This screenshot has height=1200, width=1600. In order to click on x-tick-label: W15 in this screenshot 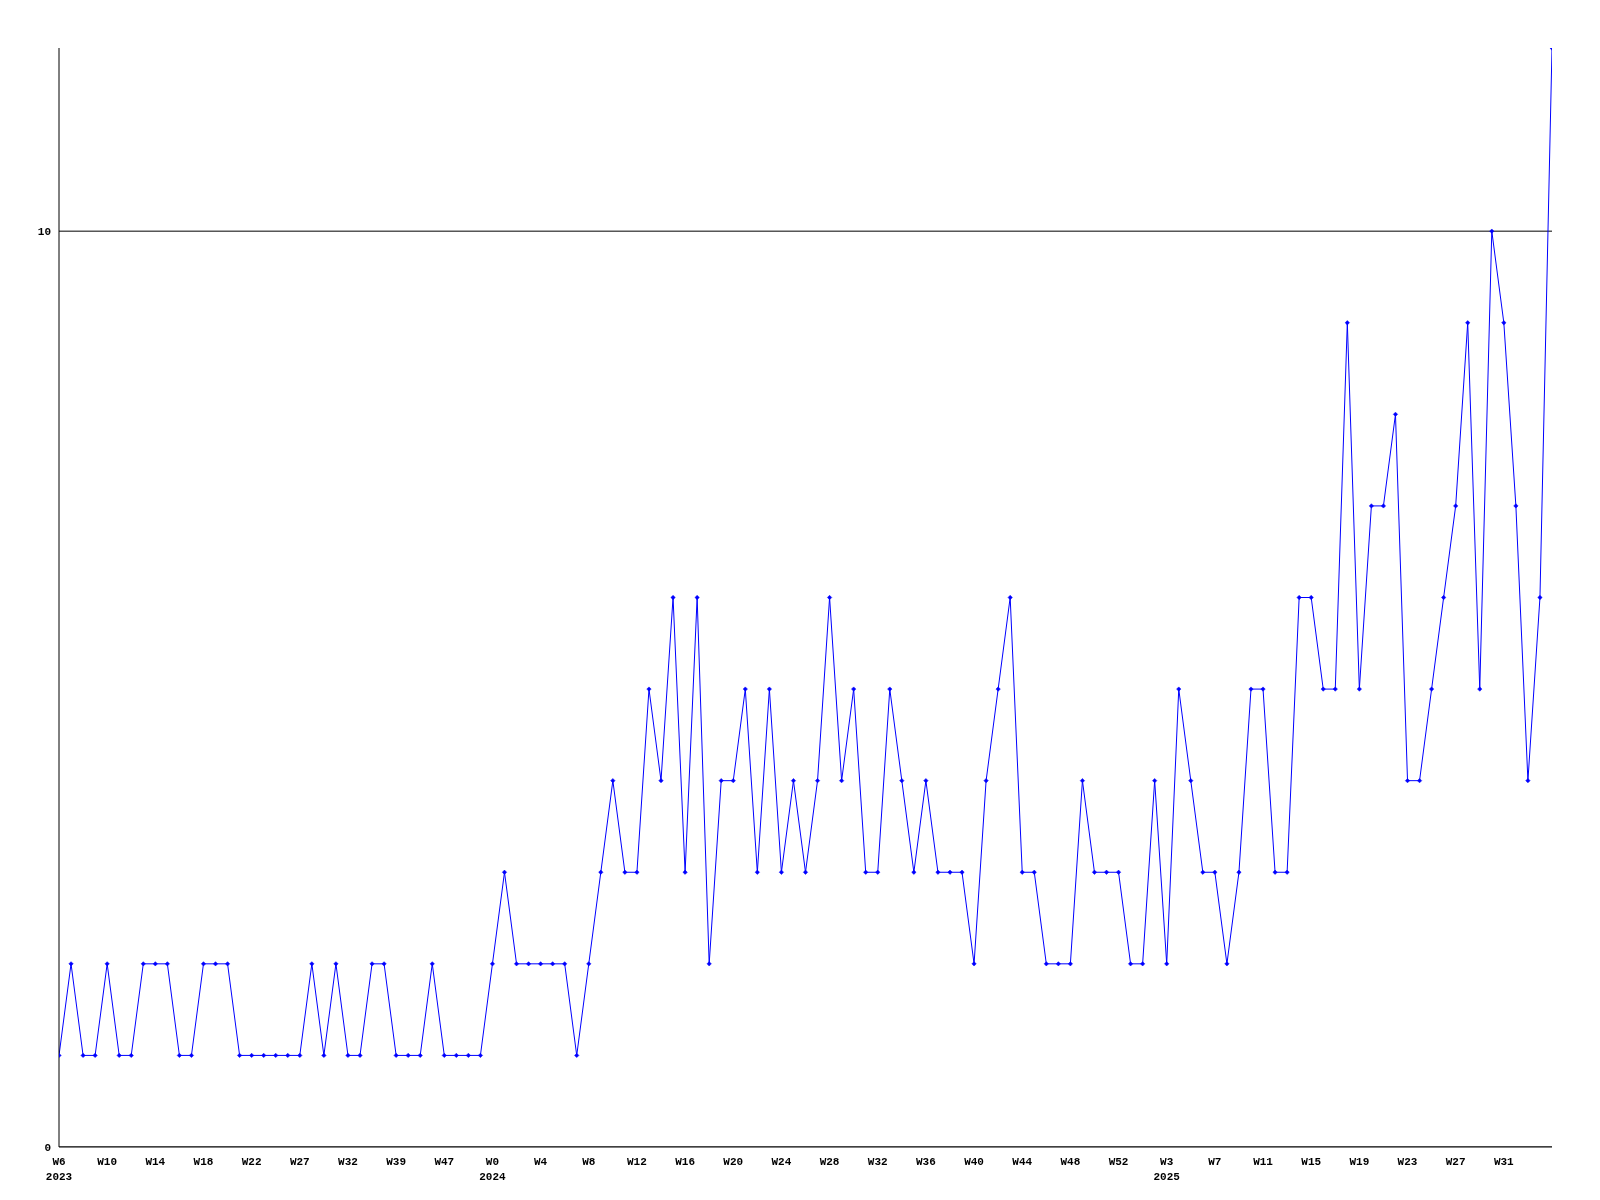, I will do `click(1311, 1162)`.